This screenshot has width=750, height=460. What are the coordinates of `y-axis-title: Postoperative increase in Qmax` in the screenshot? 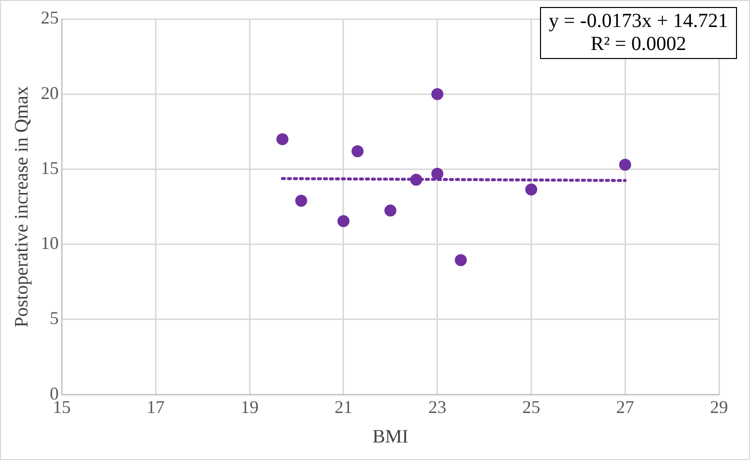 It's located at (21, 207).